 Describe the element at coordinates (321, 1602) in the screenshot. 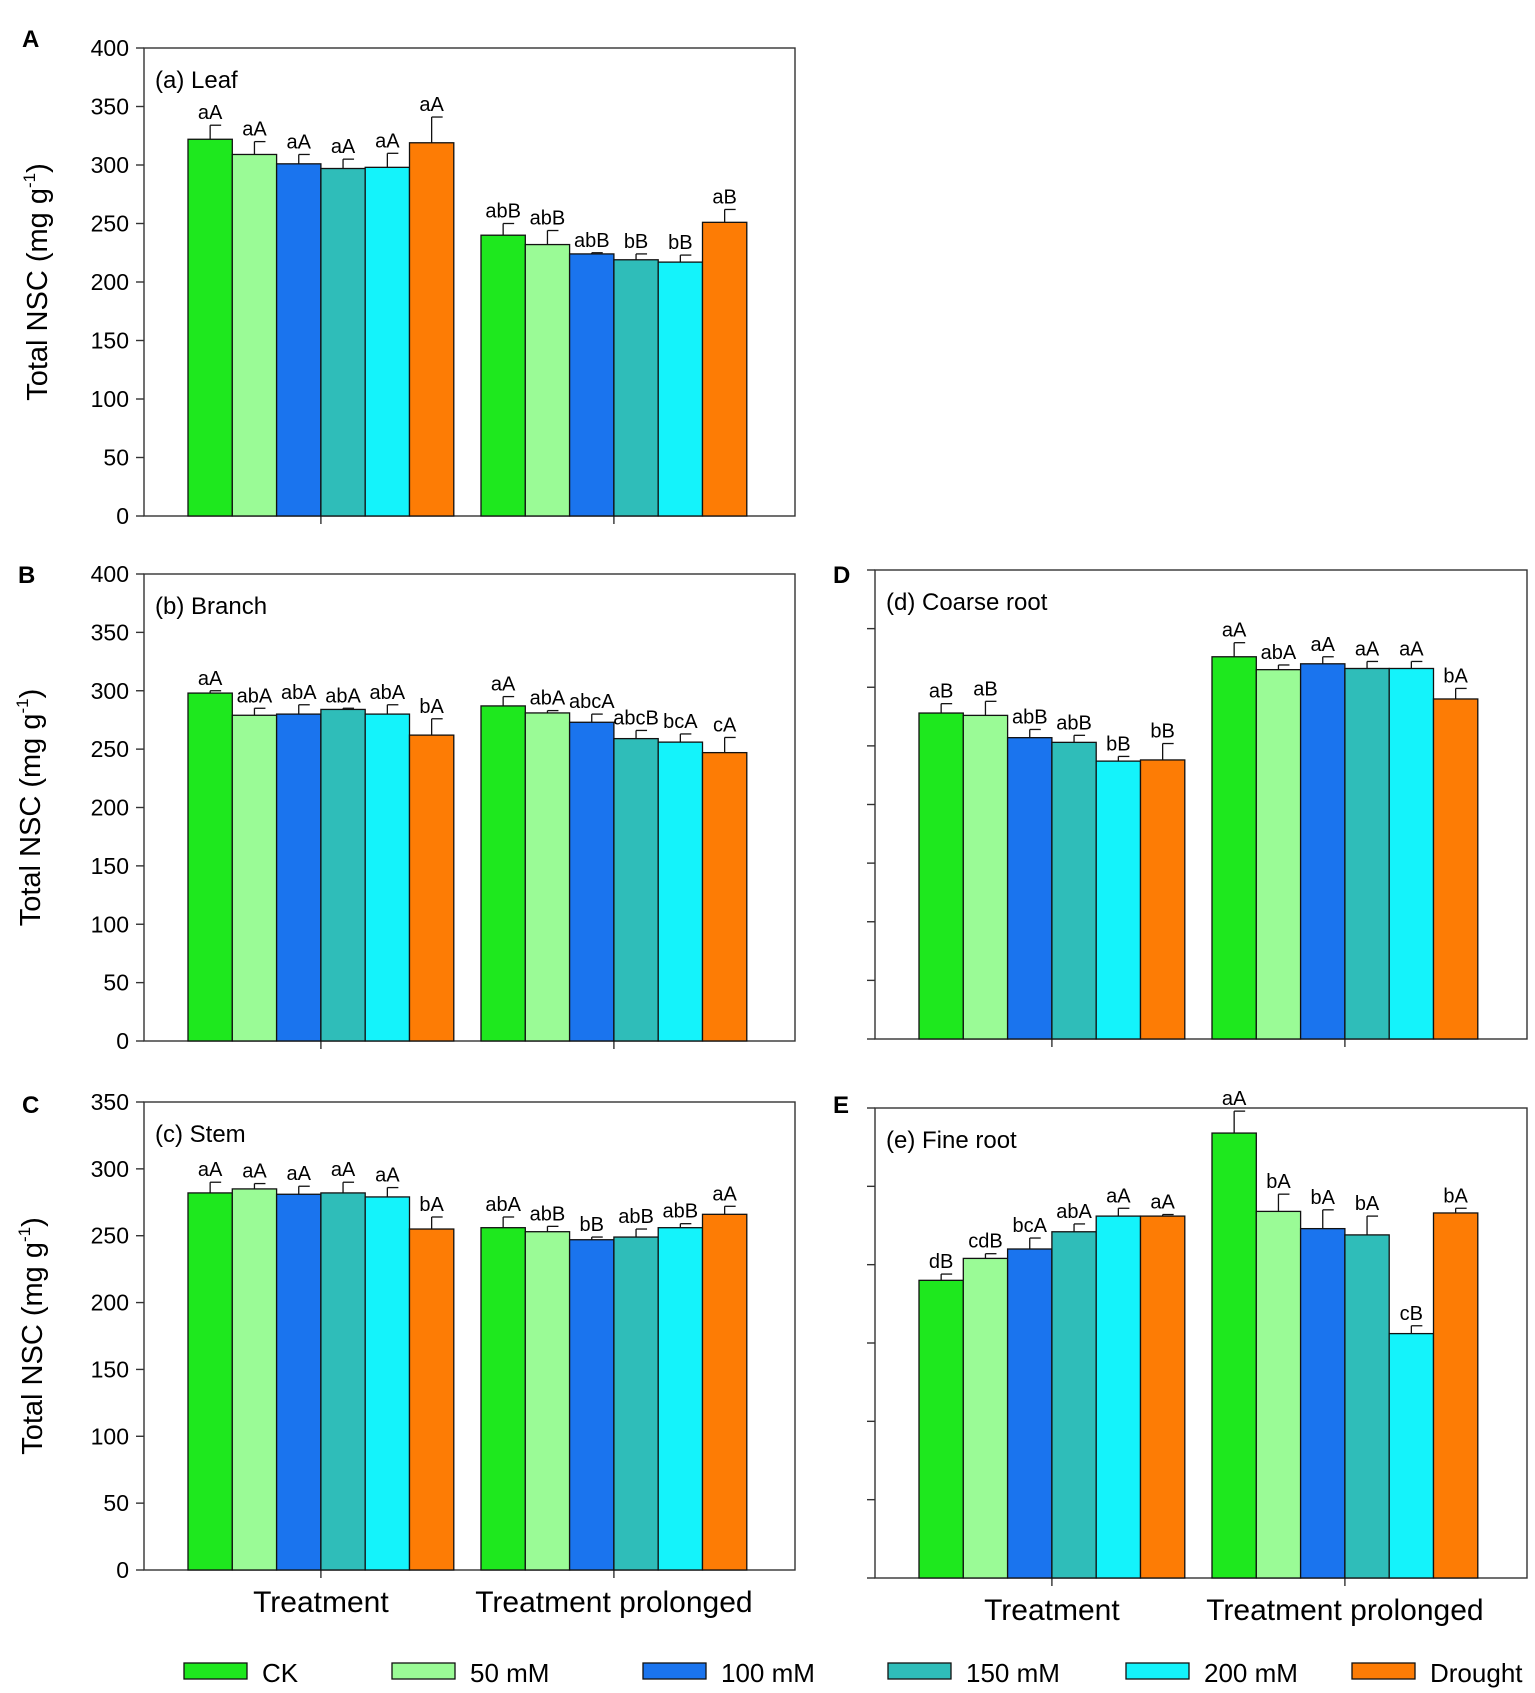

I see `x-category-label: Treatment` at that location.